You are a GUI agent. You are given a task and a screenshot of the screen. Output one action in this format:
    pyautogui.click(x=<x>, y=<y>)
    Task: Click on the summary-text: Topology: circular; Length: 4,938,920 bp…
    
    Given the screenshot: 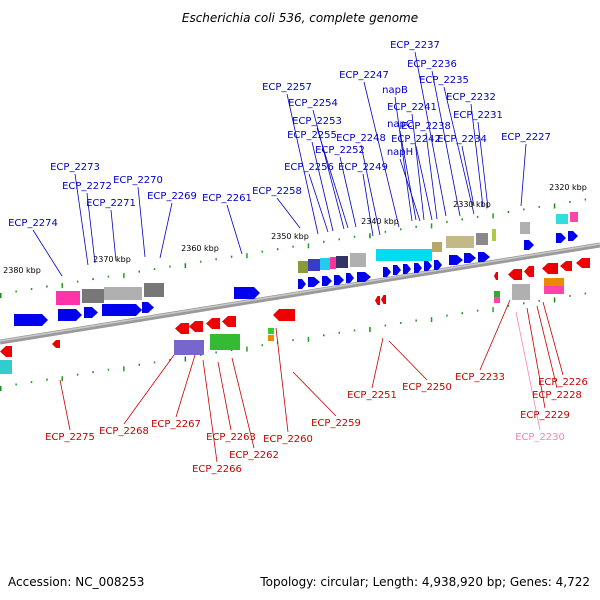 What is the action you would take?
    pyautogui.click(x=424, y=582)
    